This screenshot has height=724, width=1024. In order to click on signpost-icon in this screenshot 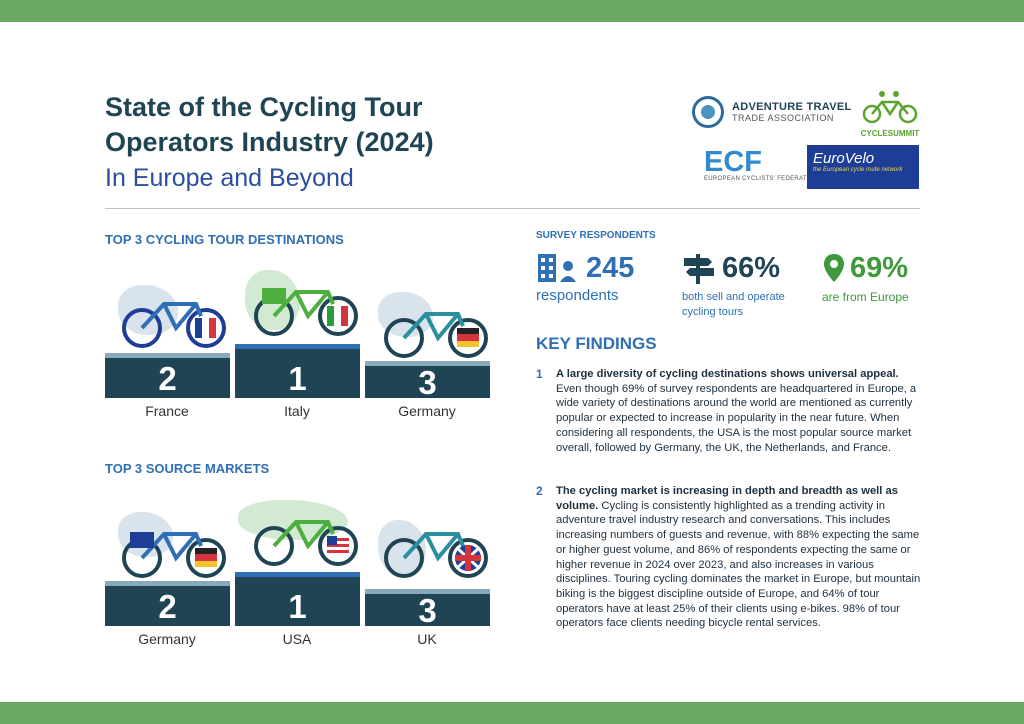, I will do `click(699, 269)`.